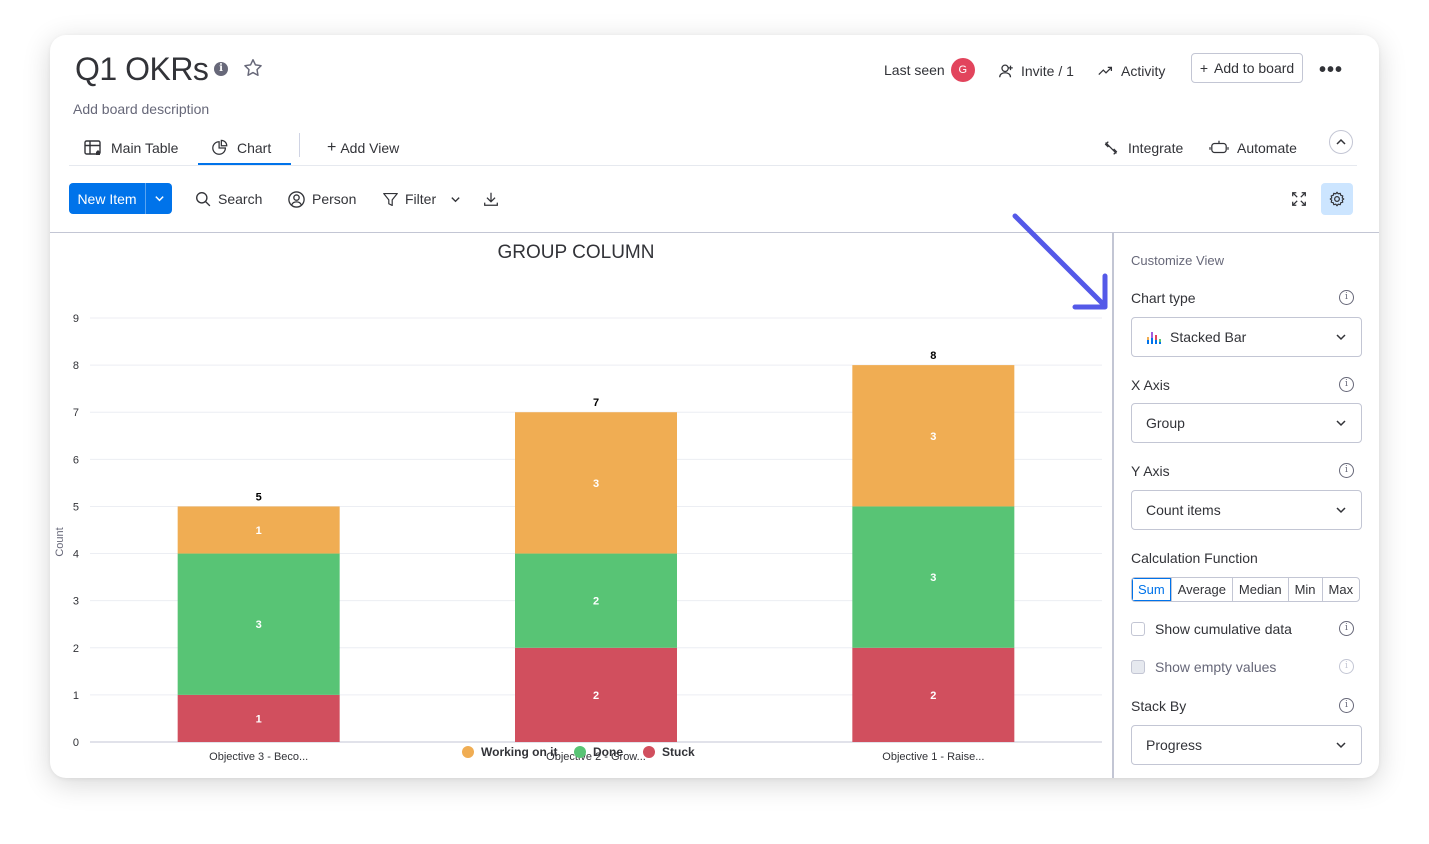 This screenshot has height=844, width=1429. What do you see at coordinates (1183, 510) in the screenshot?
I see `y-axis-value: Count items` at bounding box center [1183, 510].